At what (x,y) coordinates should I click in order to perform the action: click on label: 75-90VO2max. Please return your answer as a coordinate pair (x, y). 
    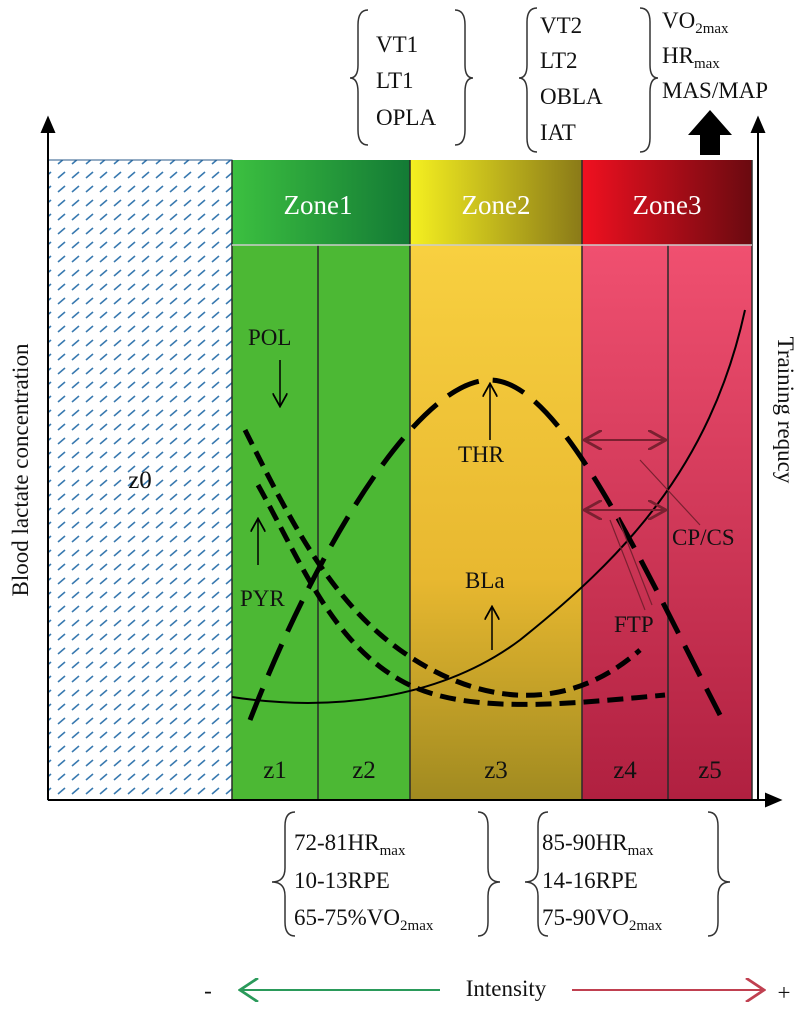
    Looking at the image, I should click on (602, 919).